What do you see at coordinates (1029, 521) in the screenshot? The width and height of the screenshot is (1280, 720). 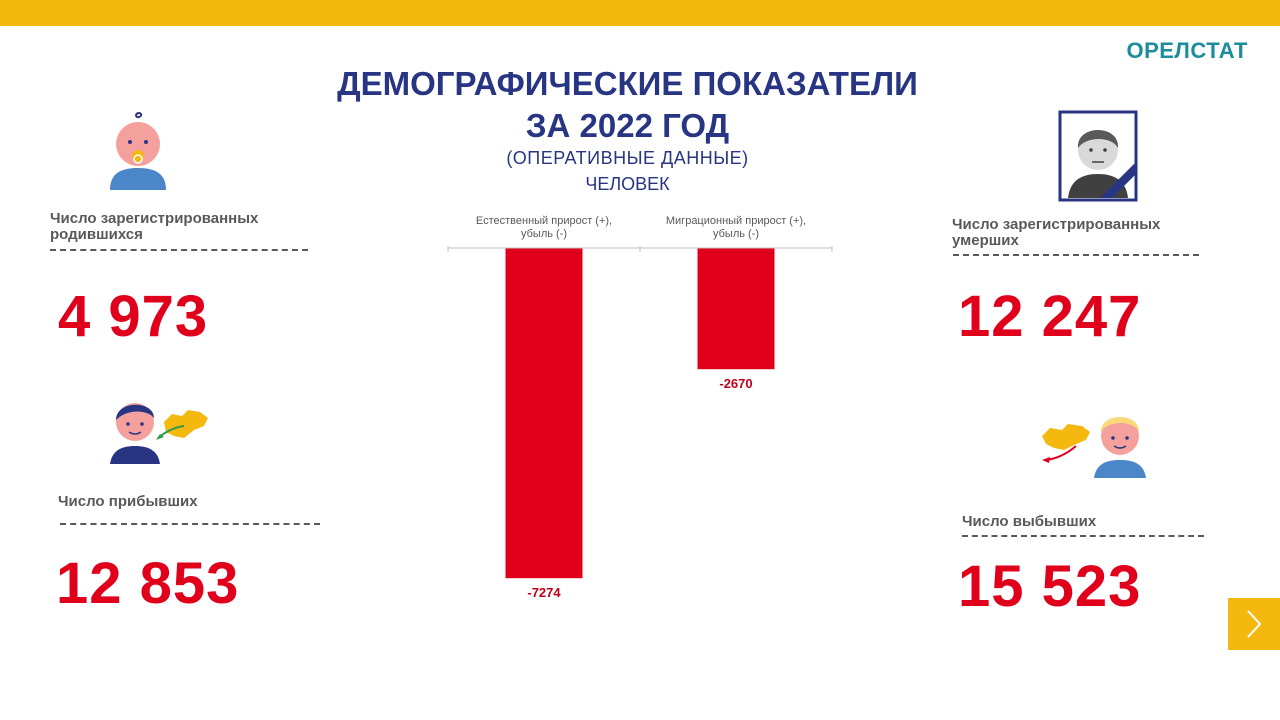 I see `departures-label: Число выбывших` at bounding box center [1029, 521].